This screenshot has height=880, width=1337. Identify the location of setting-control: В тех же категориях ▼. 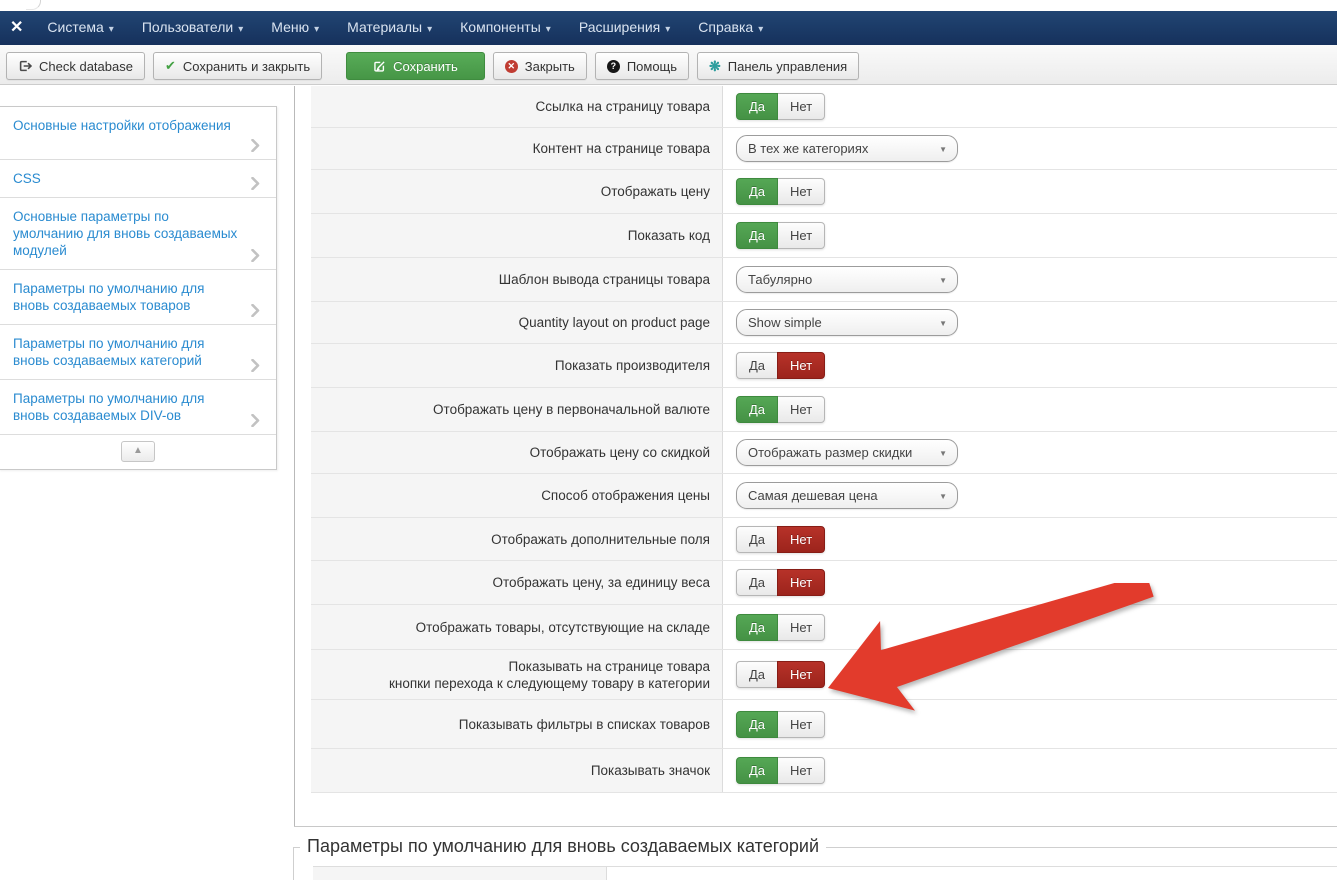
(1030, 148).